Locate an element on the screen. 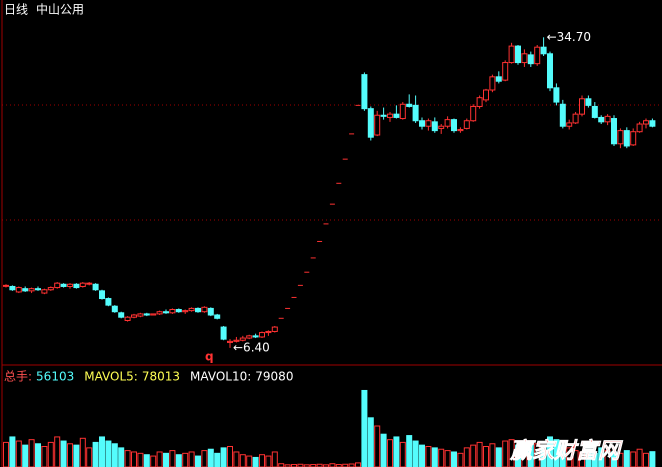  period-label: 日线 is located at coordinates (16, 10).